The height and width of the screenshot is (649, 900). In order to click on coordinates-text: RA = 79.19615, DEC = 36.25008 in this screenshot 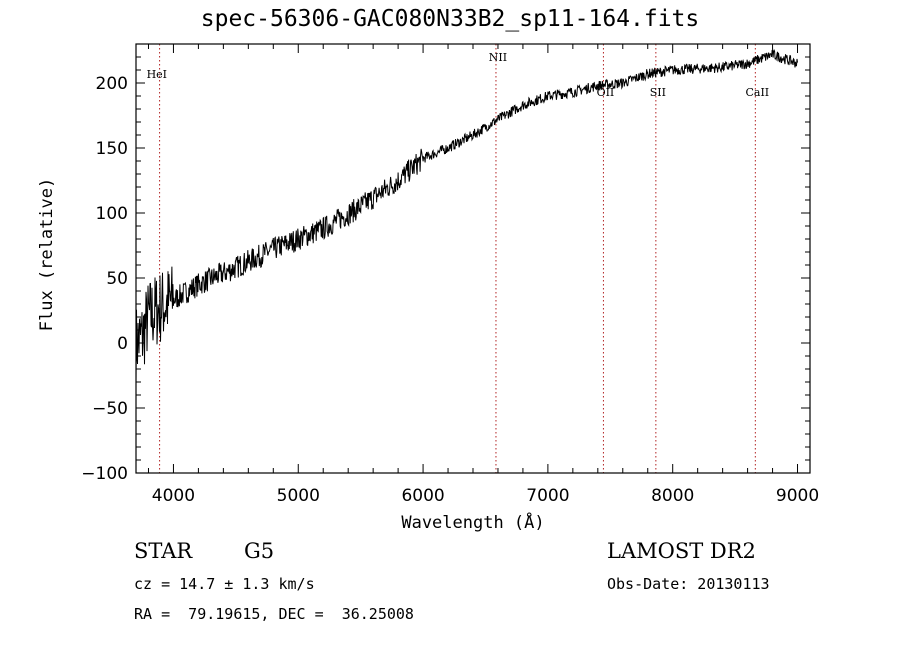, I will do `click(274, 614)`.